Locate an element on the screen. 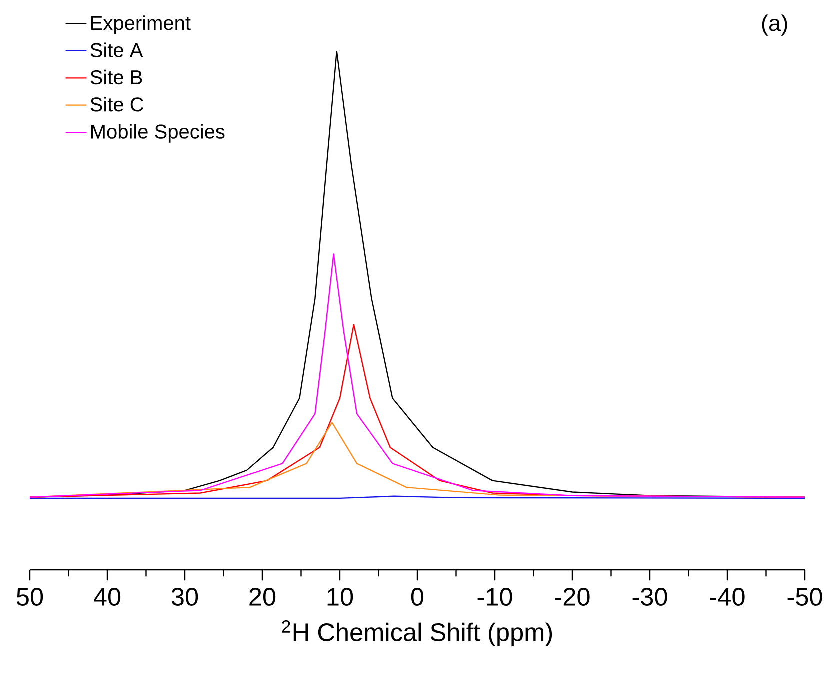 This screenshot has height=679, width=830. x-tick-label: 40 is located at coordinates (107, 597).